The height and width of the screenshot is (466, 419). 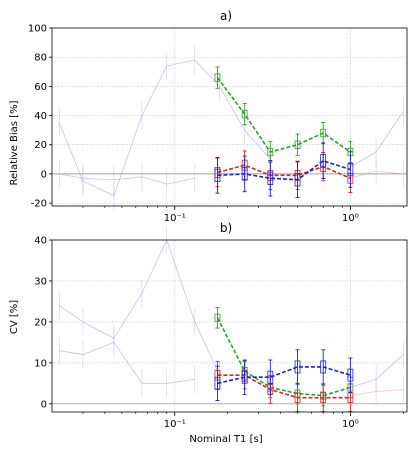 I want to click on panel-a-ylabel: Relative Bias [%], so click(x=14, y=142).